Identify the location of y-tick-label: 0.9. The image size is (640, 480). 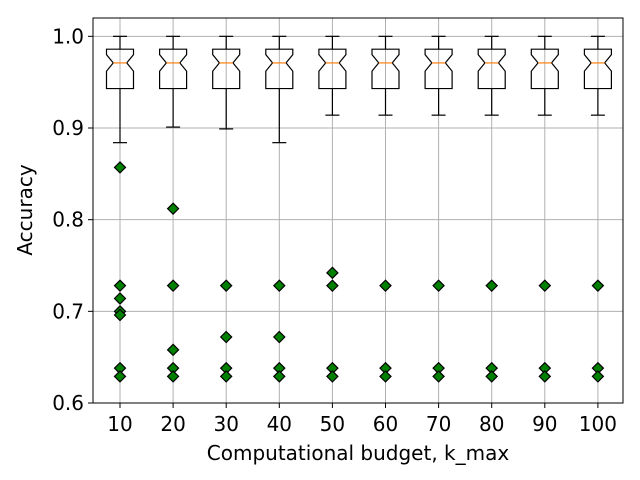
(68, 128).